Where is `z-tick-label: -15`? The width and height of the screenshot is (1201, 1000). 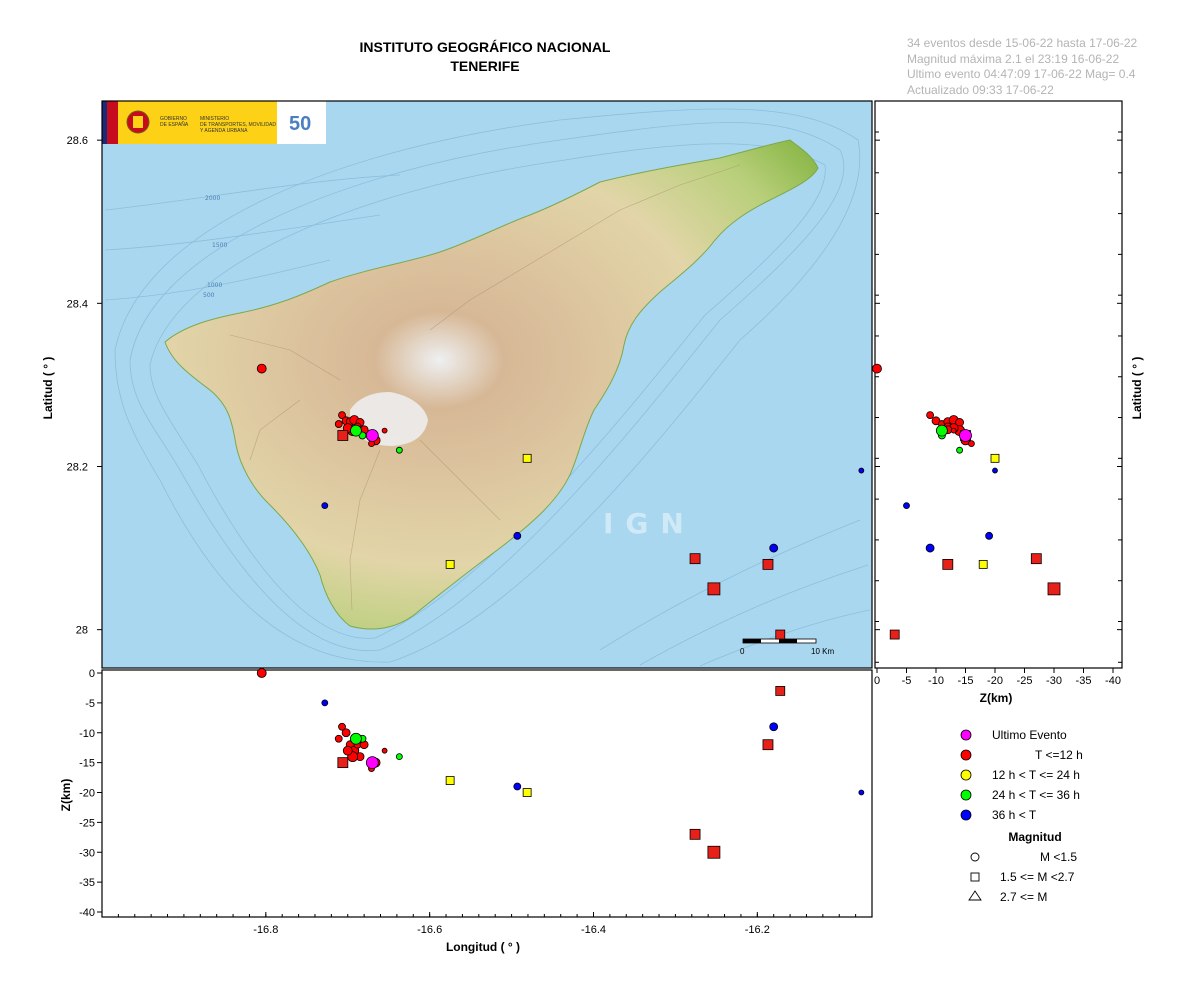
z-tick-label: -15 is located at coordinates (87, 764).